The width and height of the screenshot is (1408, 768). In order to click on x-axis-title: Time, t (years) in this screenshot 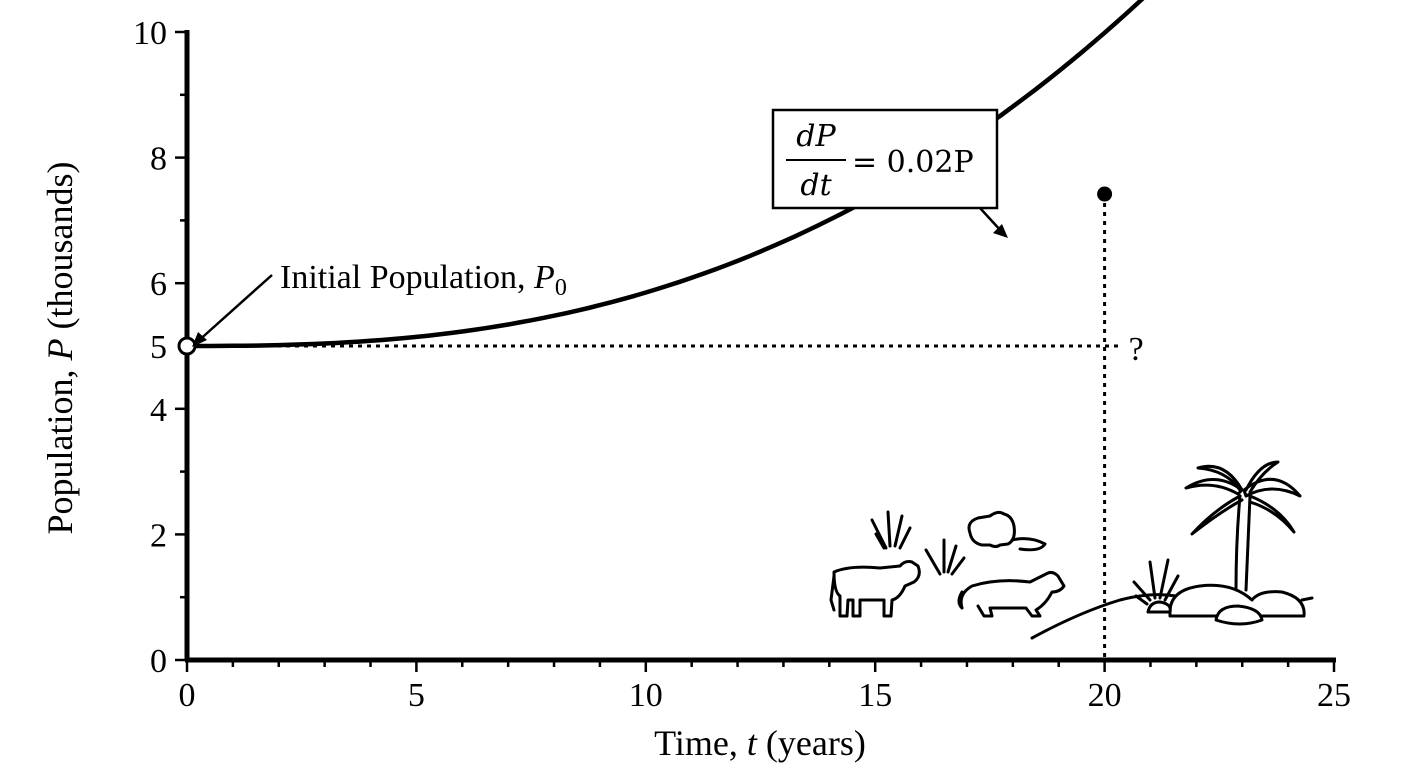, I will do `click(760, 743)`.